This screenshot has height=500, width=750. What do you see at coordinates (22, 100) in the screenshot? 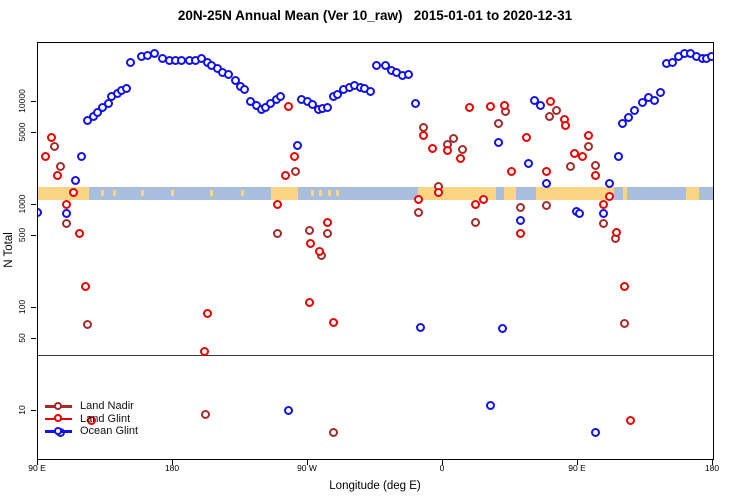
I see `y-tick-label: 10000` at bounding box center [22, 100].